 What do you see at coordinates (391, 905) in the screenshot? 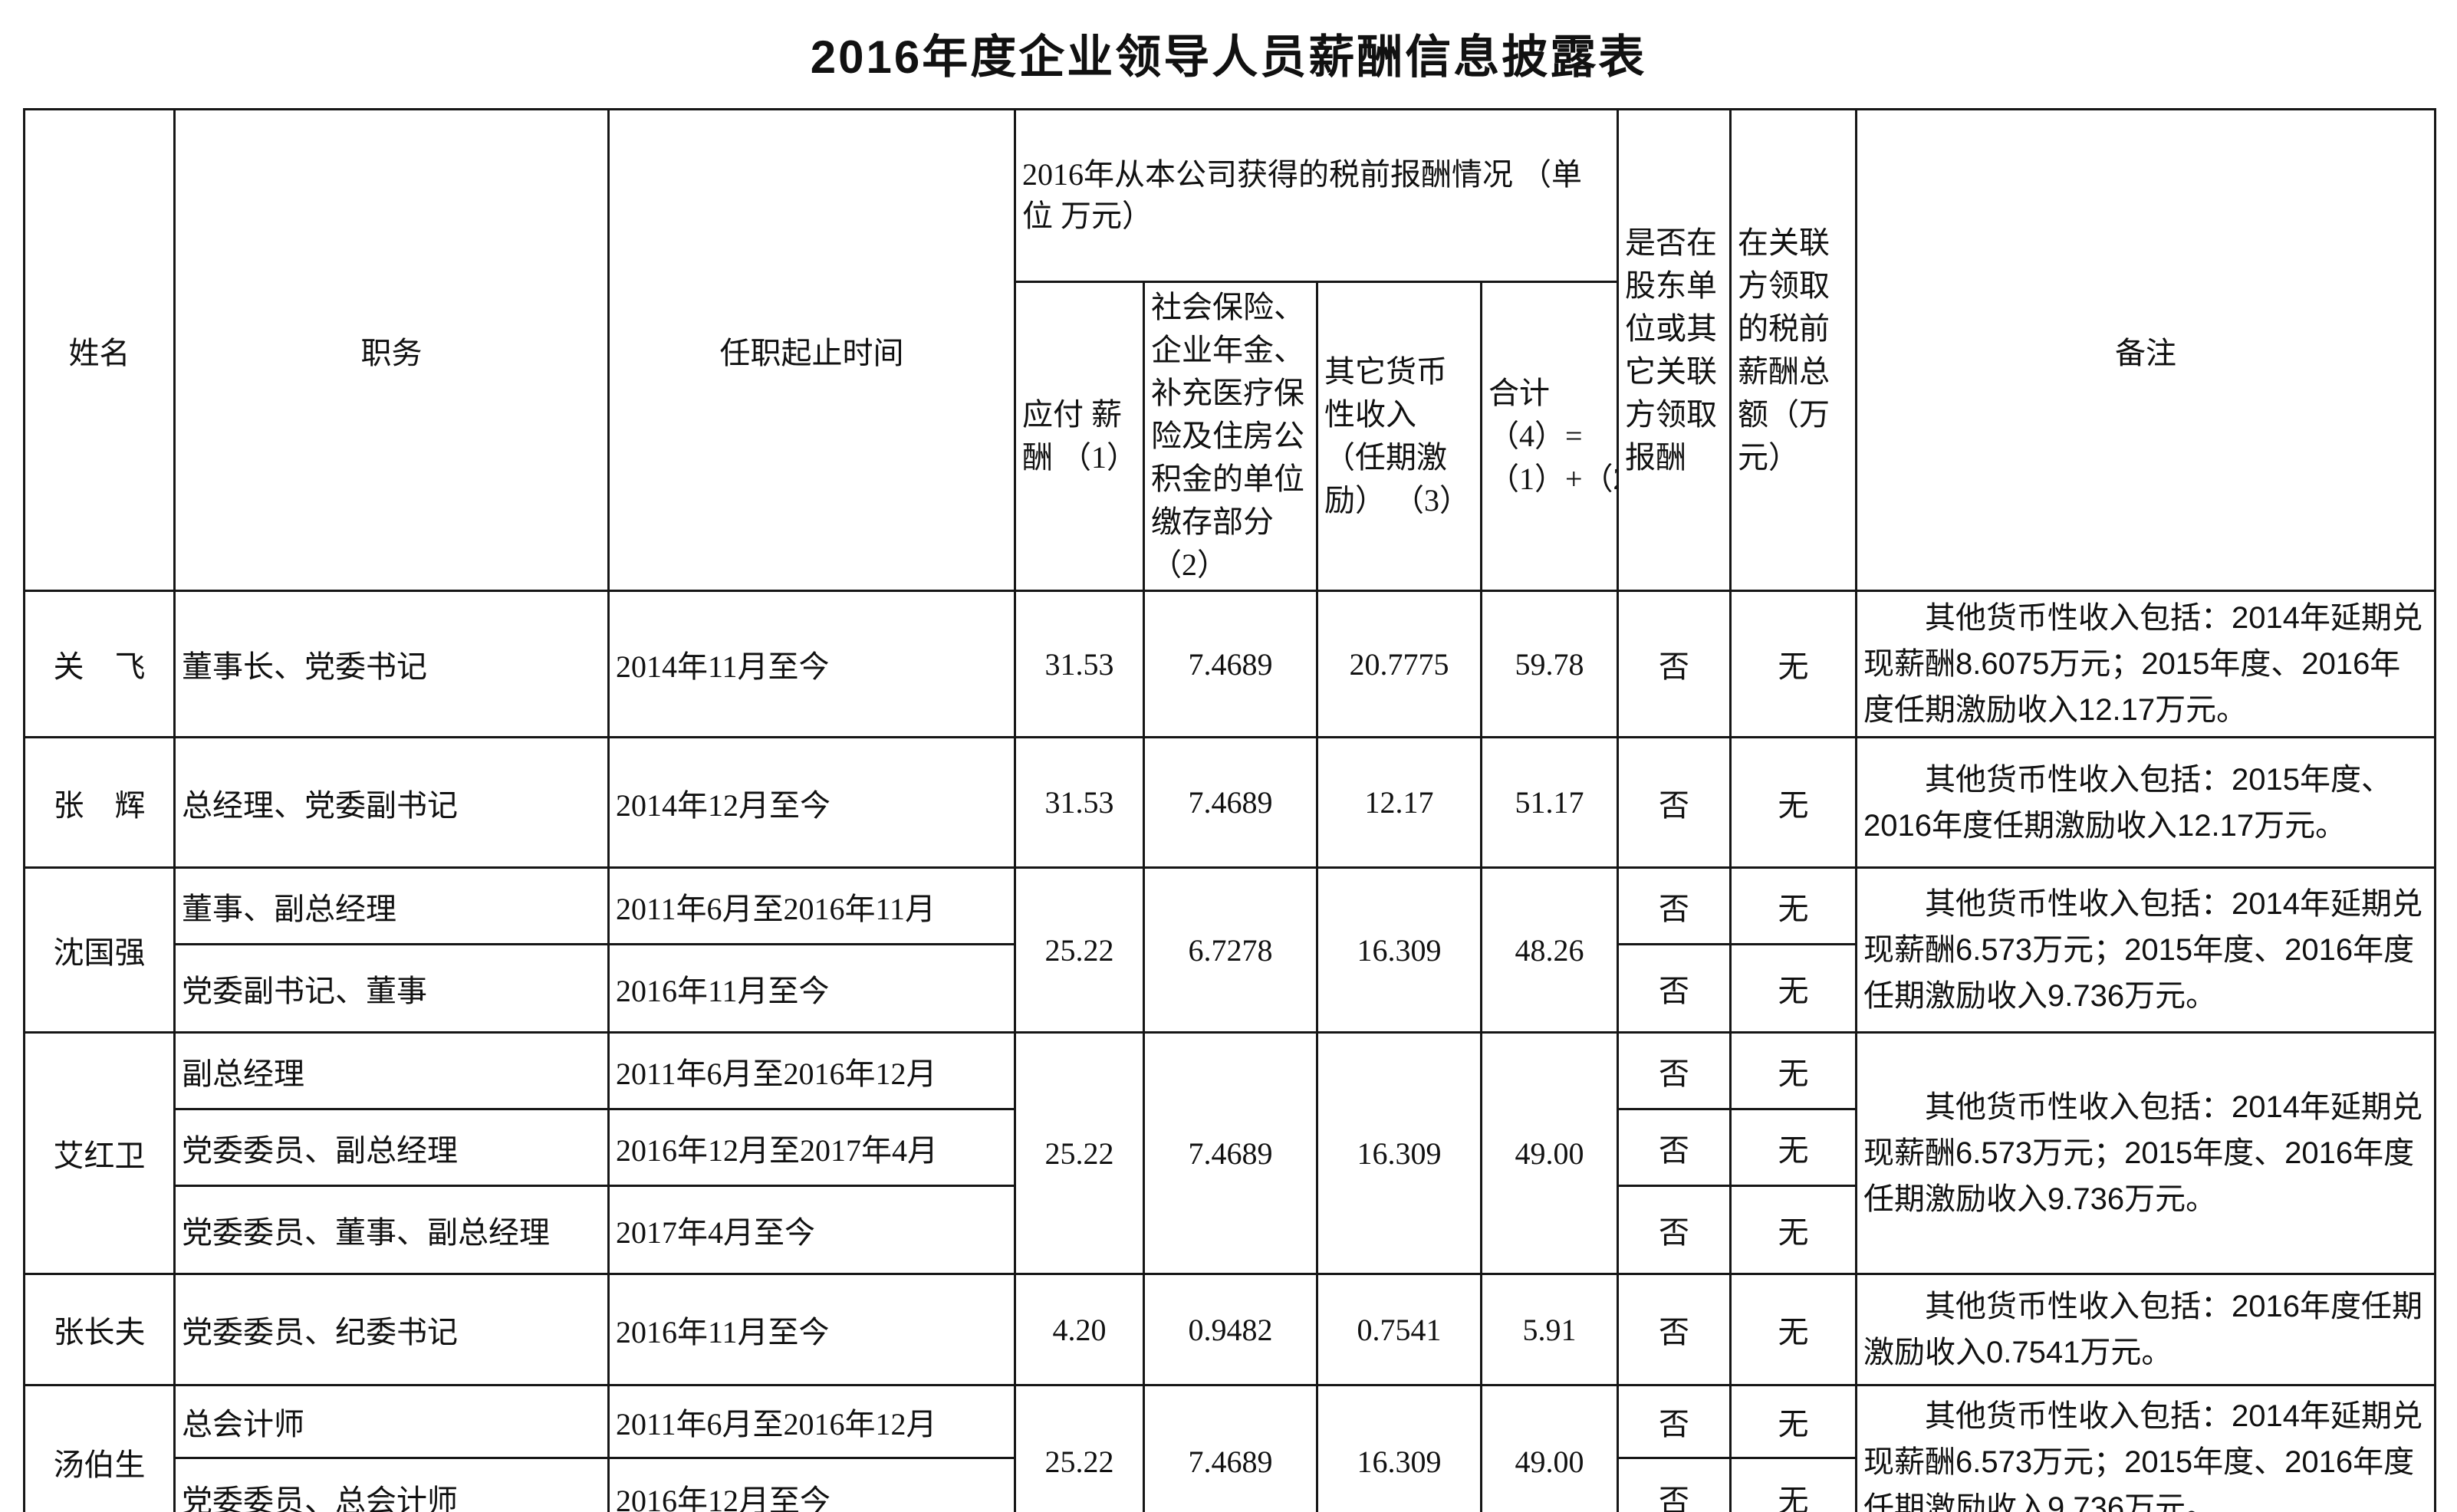
I see `position-cell: 董事、副总经理` at bounding box center [391, 905].